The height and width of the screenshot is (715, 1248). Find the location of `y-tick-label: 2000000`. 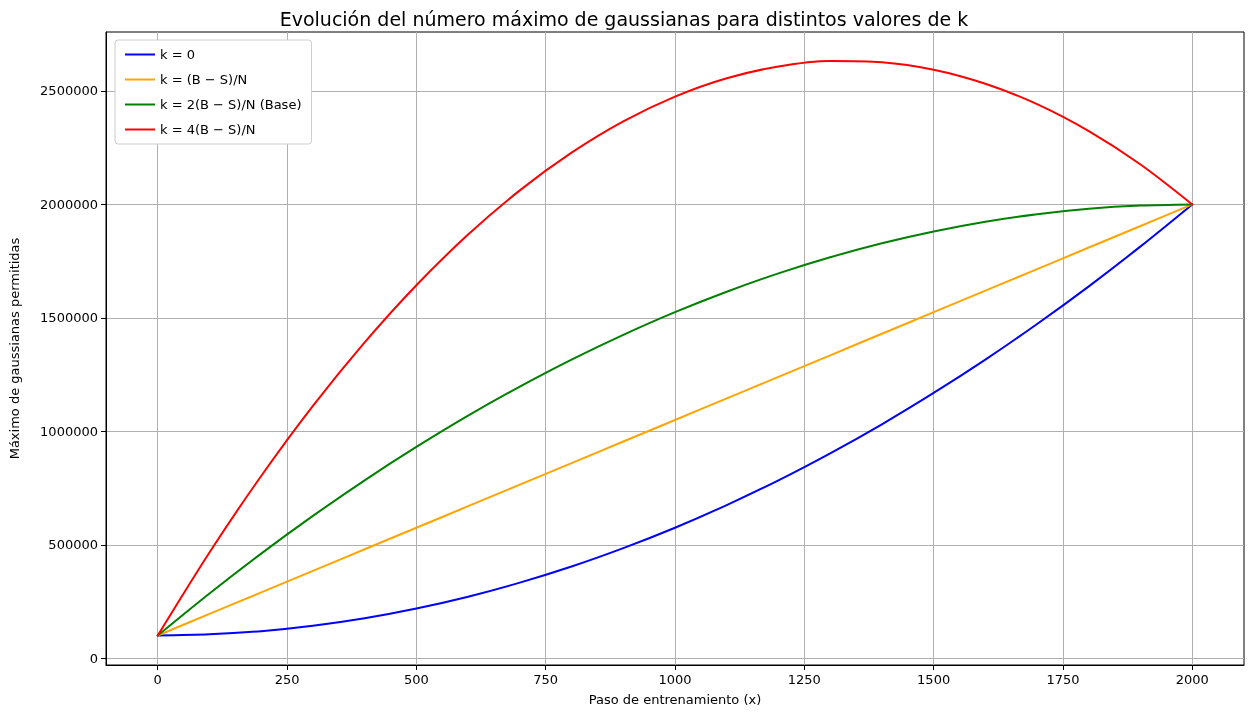

y-tick-label: 2000000 is located at coordinates (69, 204).